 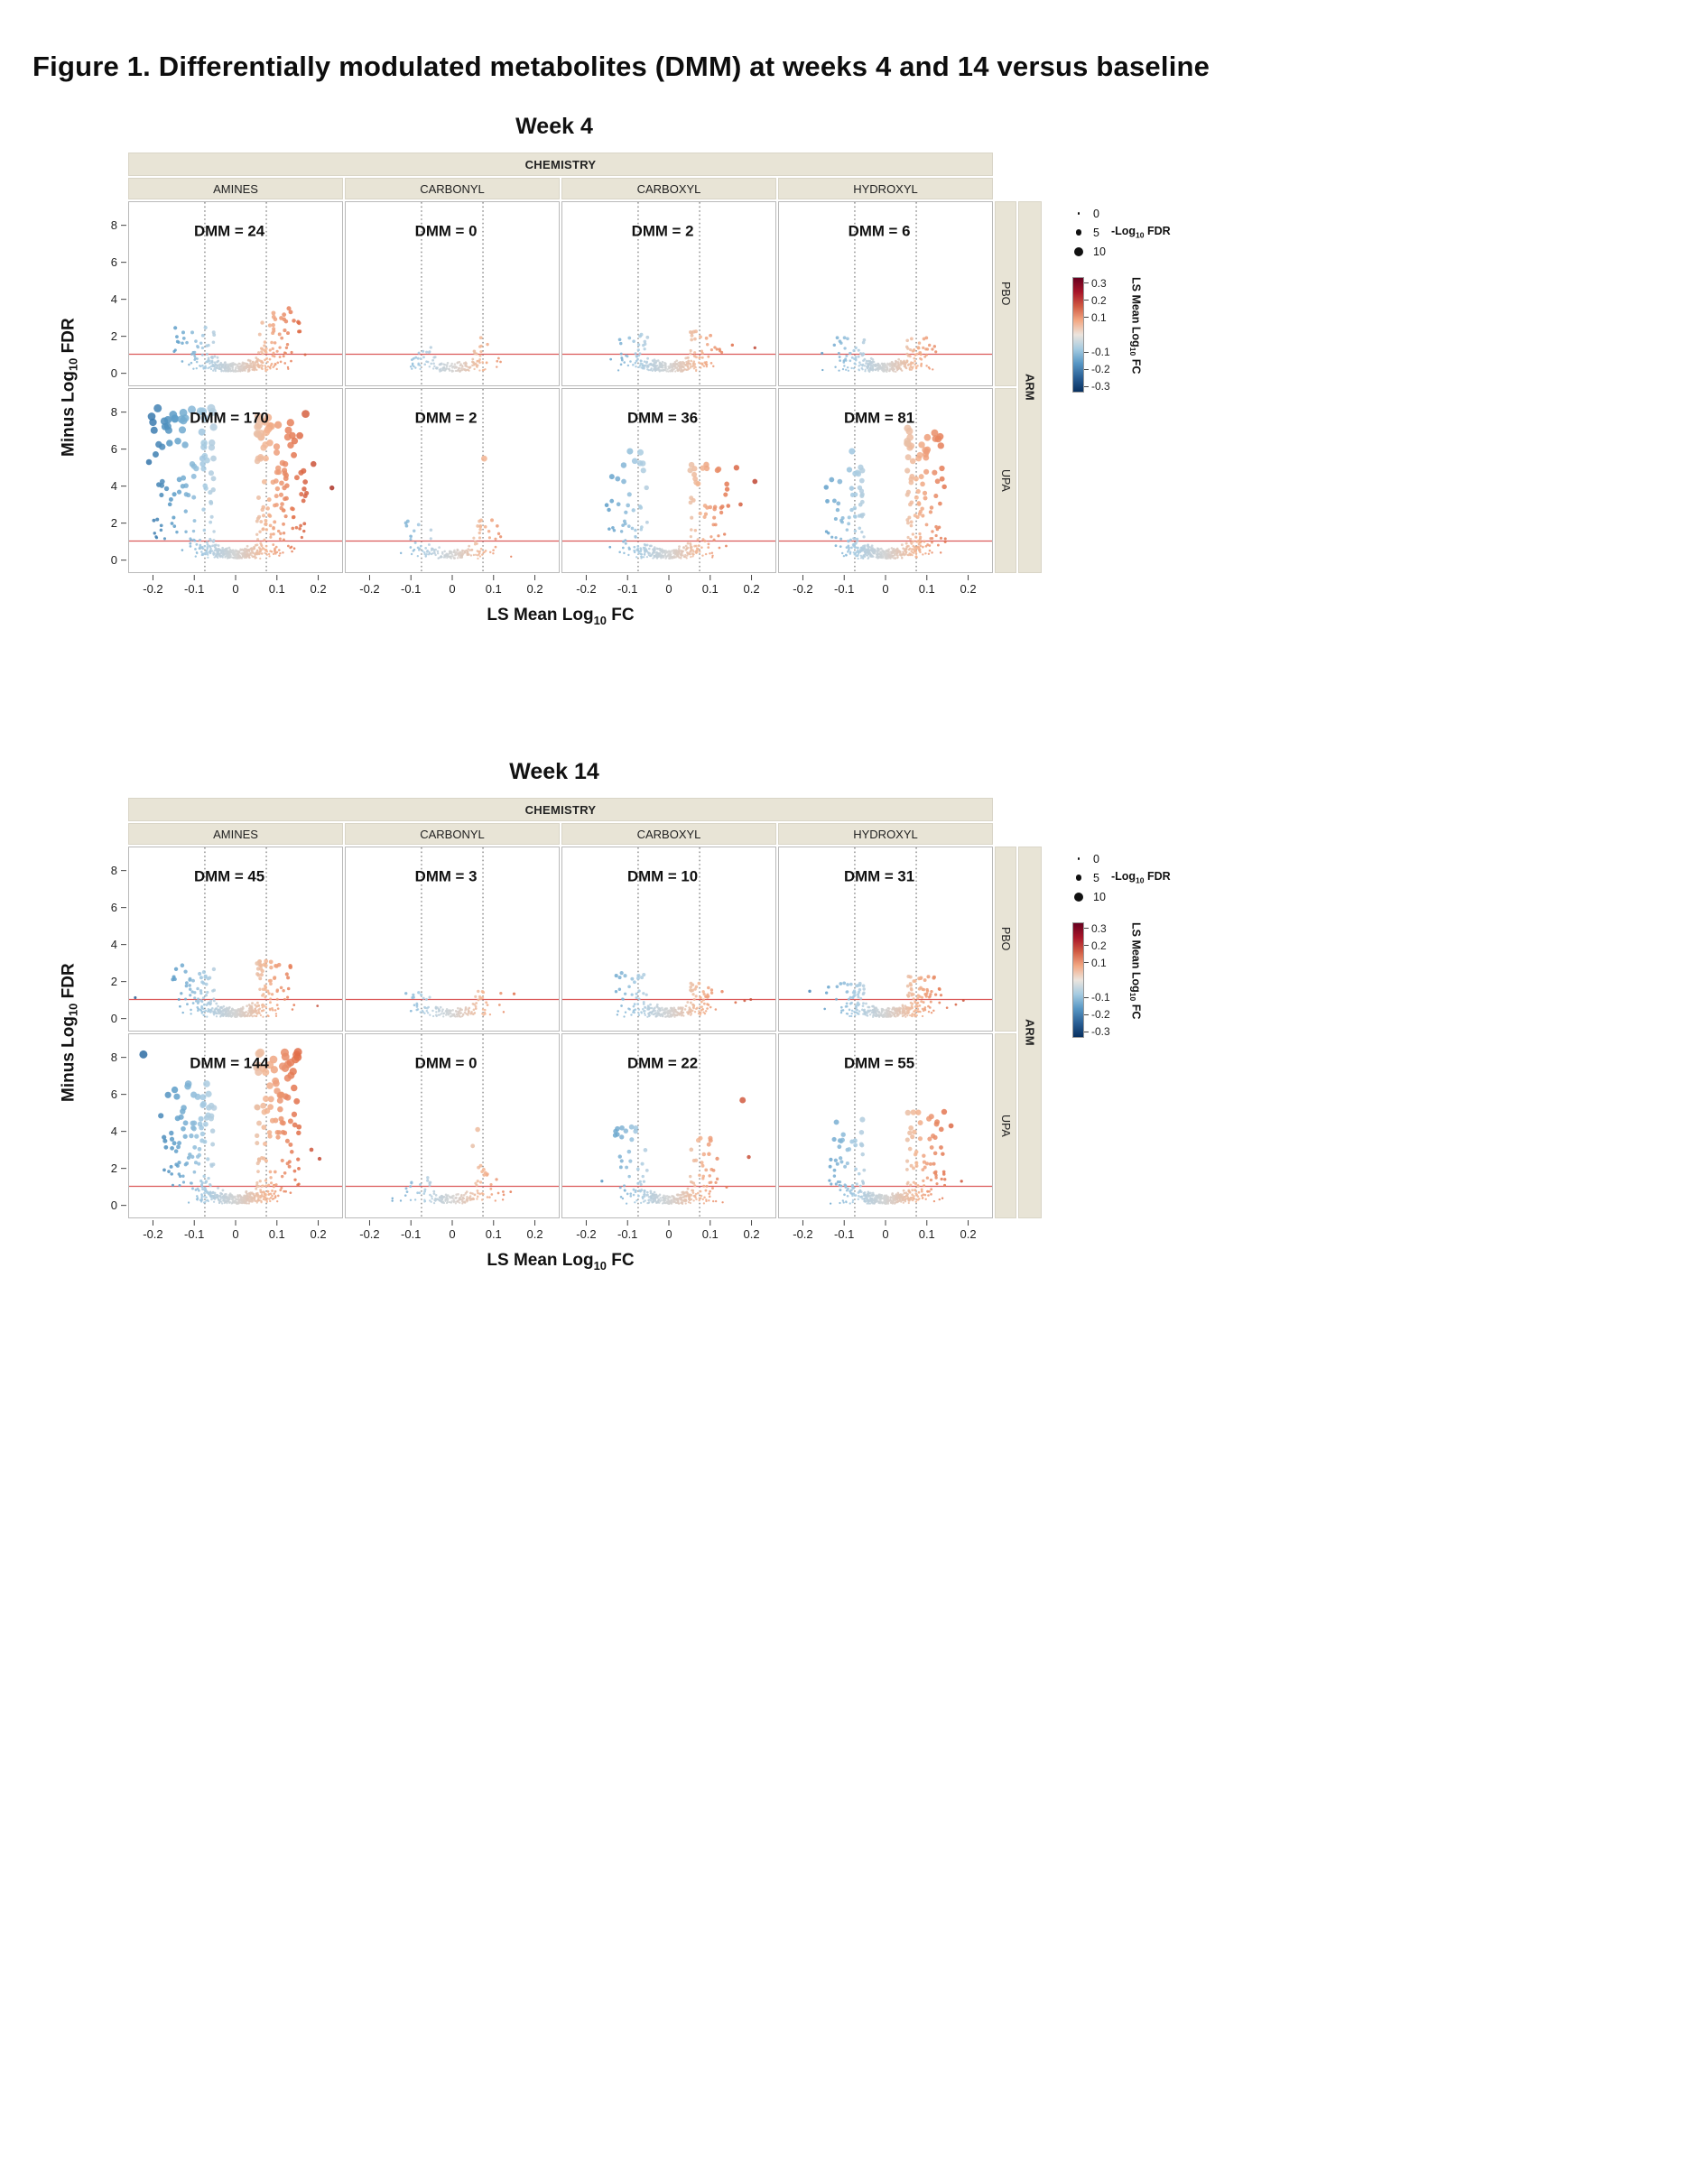 What do you see at coordinates (668, 940) in the screenshot?
I see `facet-w14-pbo-carboxyl: DMM = 10` at bounding box center [668, 940].